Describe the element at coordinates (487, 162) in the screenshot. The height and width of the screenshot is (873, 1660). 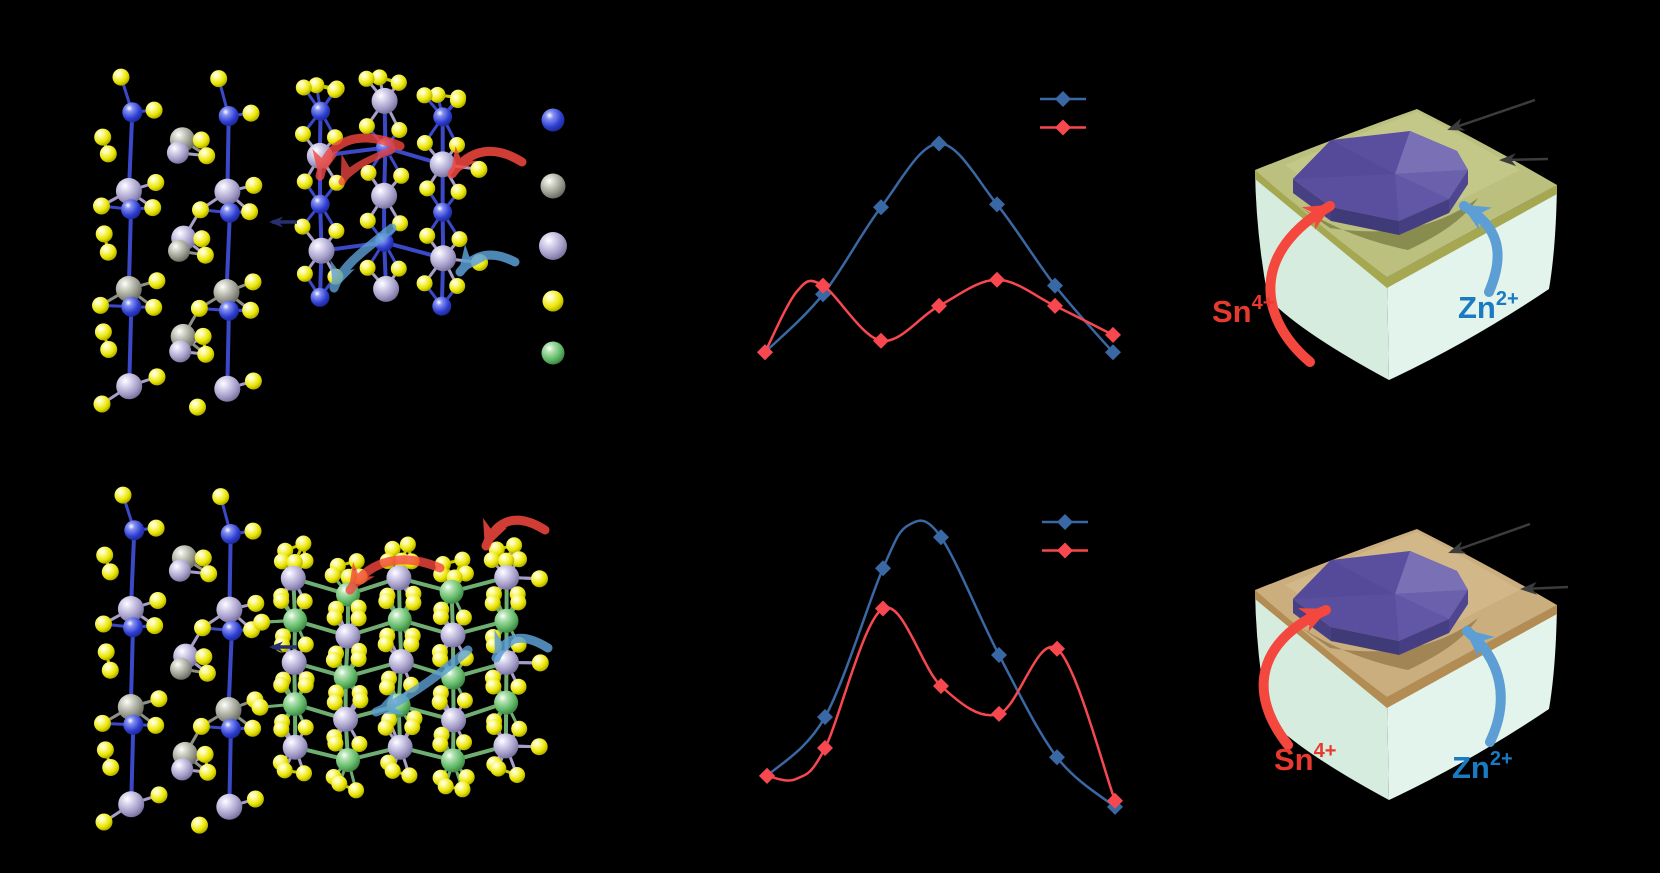
I see `sn-exchange-arrow-external-top` at that location.